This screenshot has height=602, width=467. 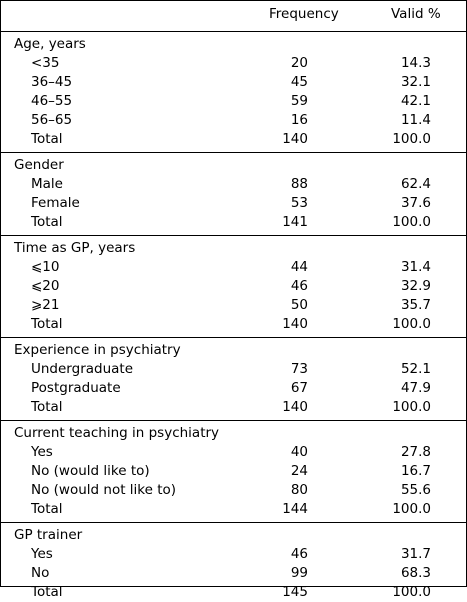 What do you see at coordinates (52, 101) in the screenshot?
I see `row-label: 46–55` at bounding box center [52, 101].